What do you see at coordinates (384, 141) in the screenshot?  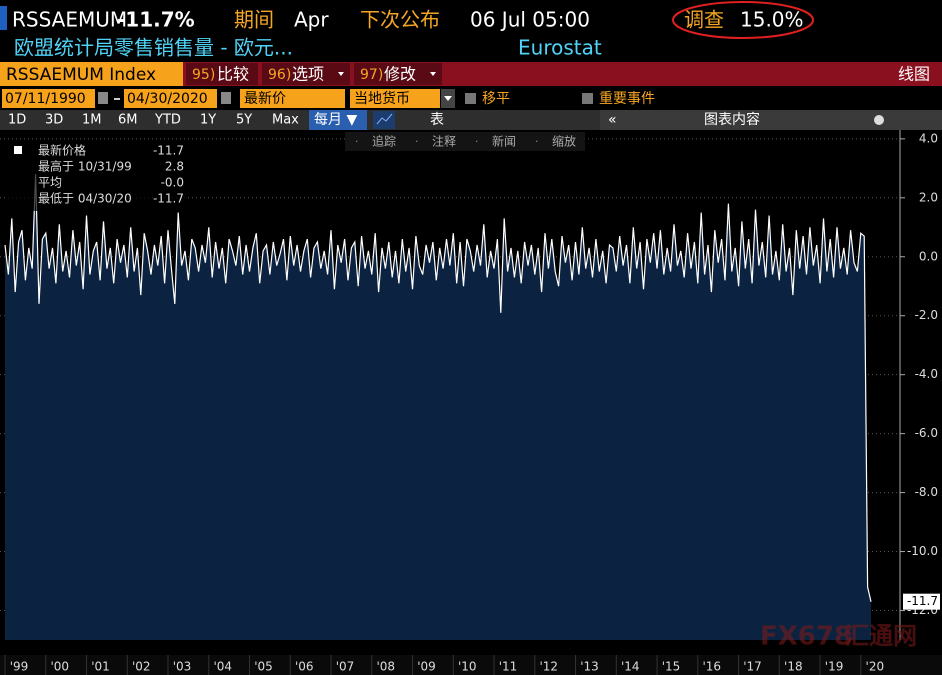 I see `tool: 追踪` at bounding box center [384, 141].